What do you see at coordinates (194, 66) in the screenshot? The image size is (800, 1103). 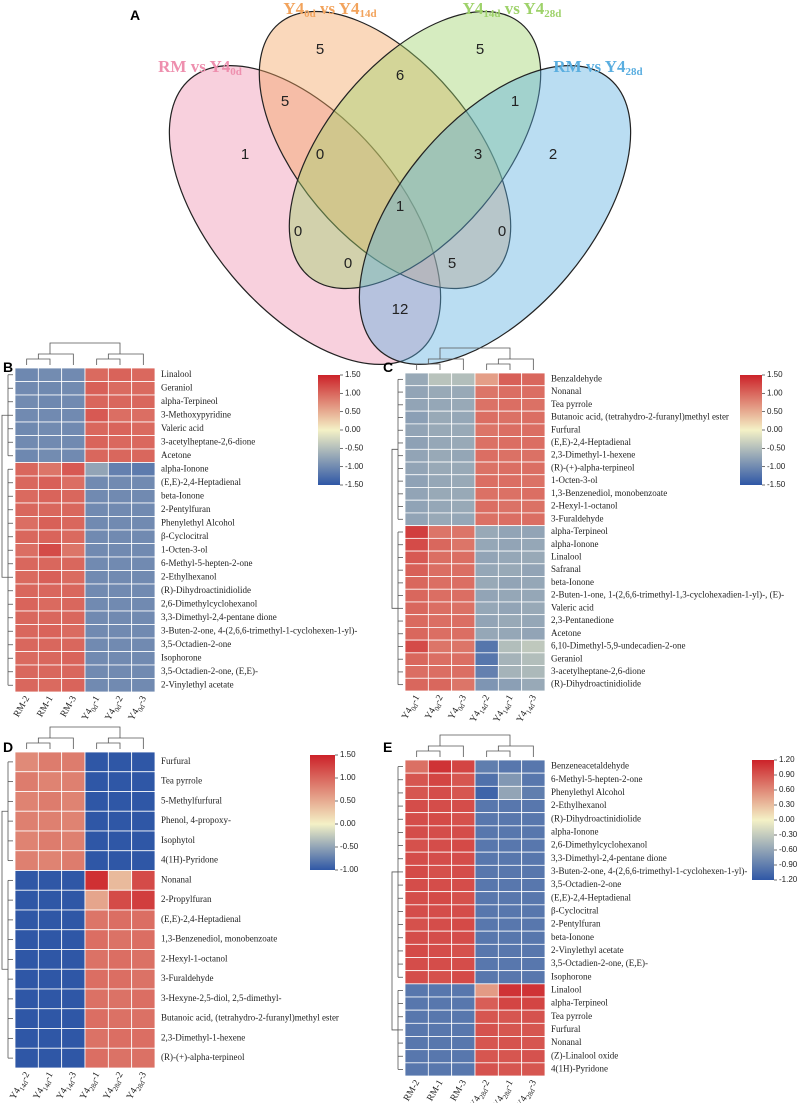 I see `text-part: RM vs Y4` at bounding box center [194, 66].